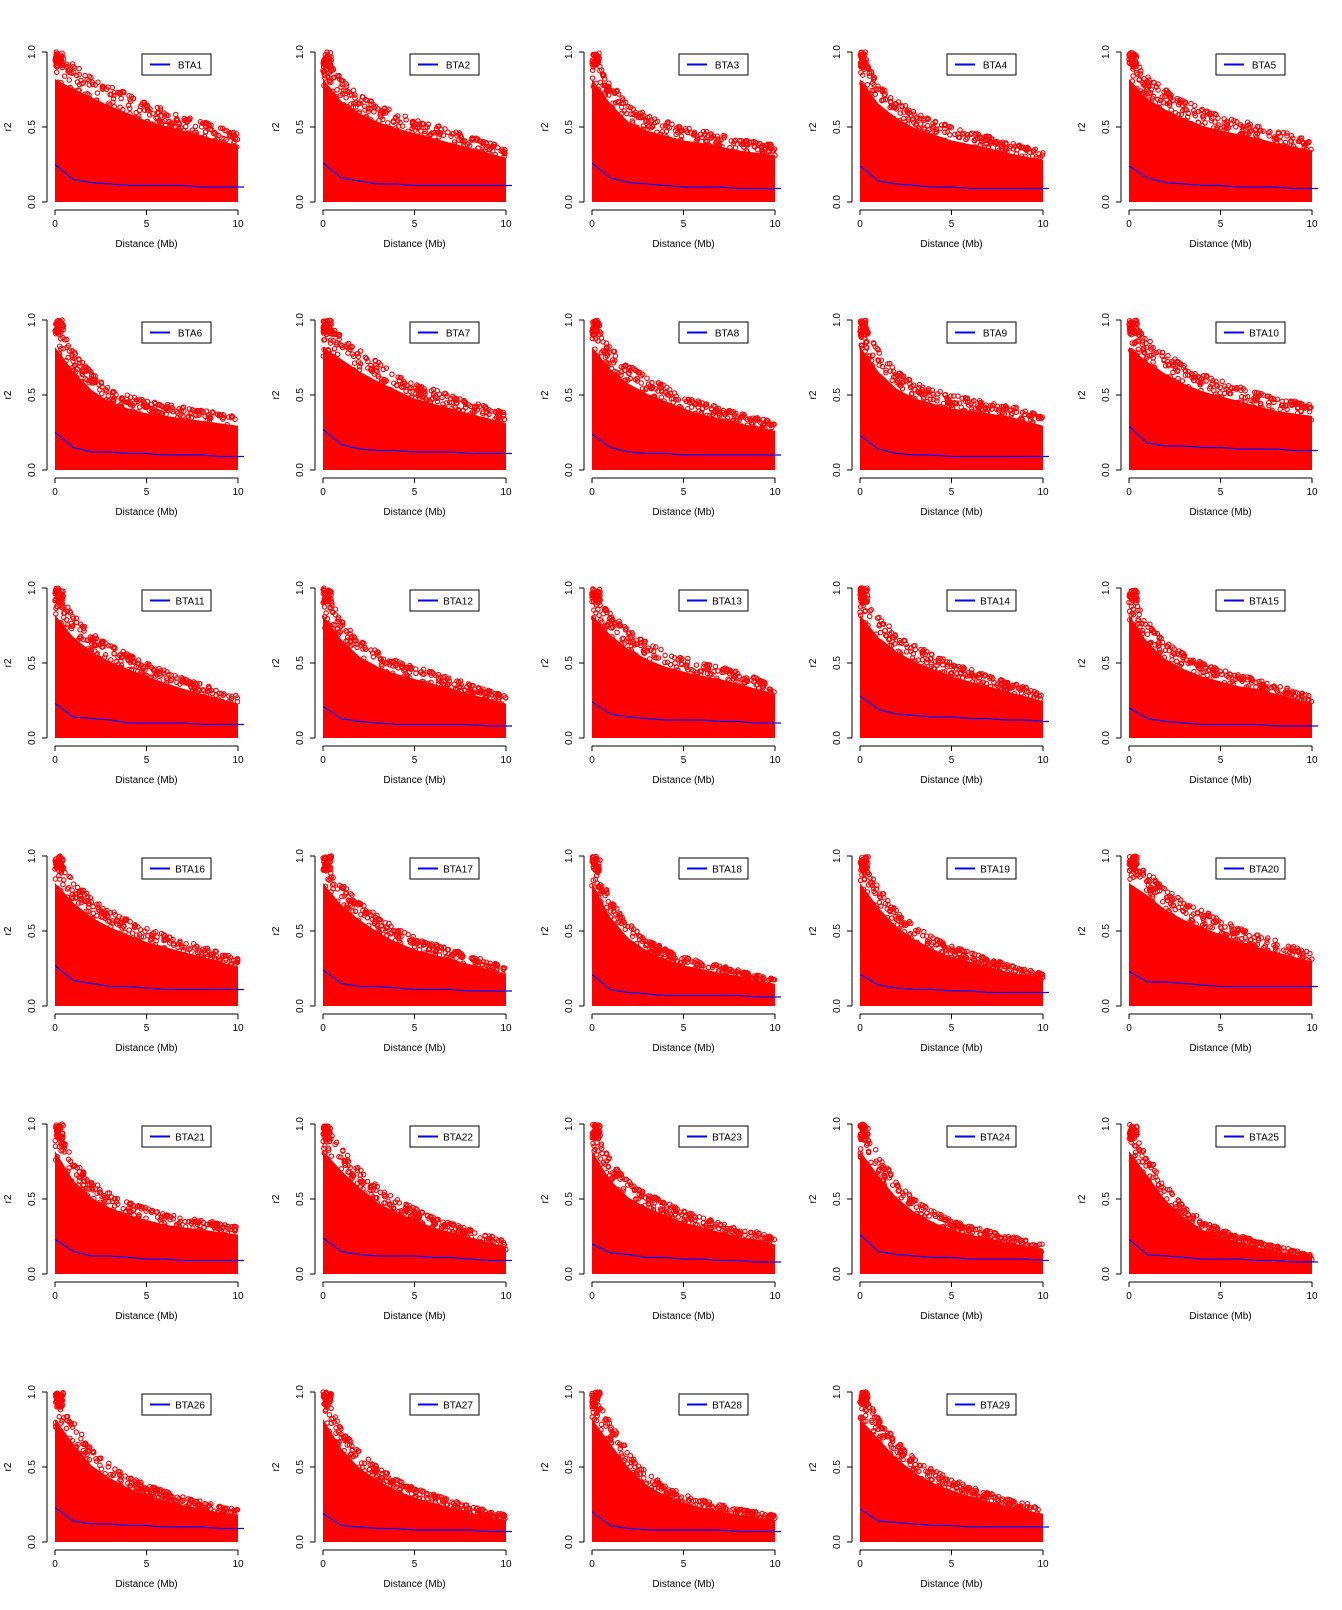 The width and height of the screenshot is (1342, 1610). I want to click on axes, so click(408, 401).